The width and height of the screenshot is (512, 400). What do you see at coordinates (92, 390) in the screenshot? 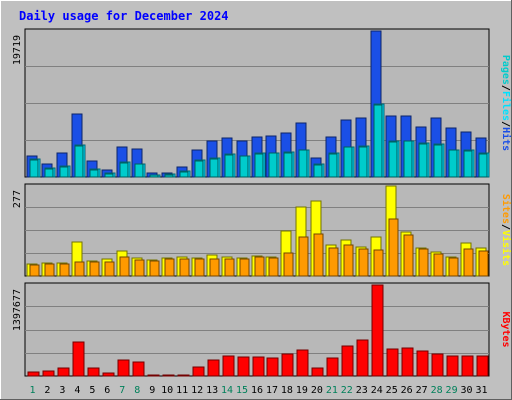
I see `x-tick-label: 5` at bounding box center [92, 390].